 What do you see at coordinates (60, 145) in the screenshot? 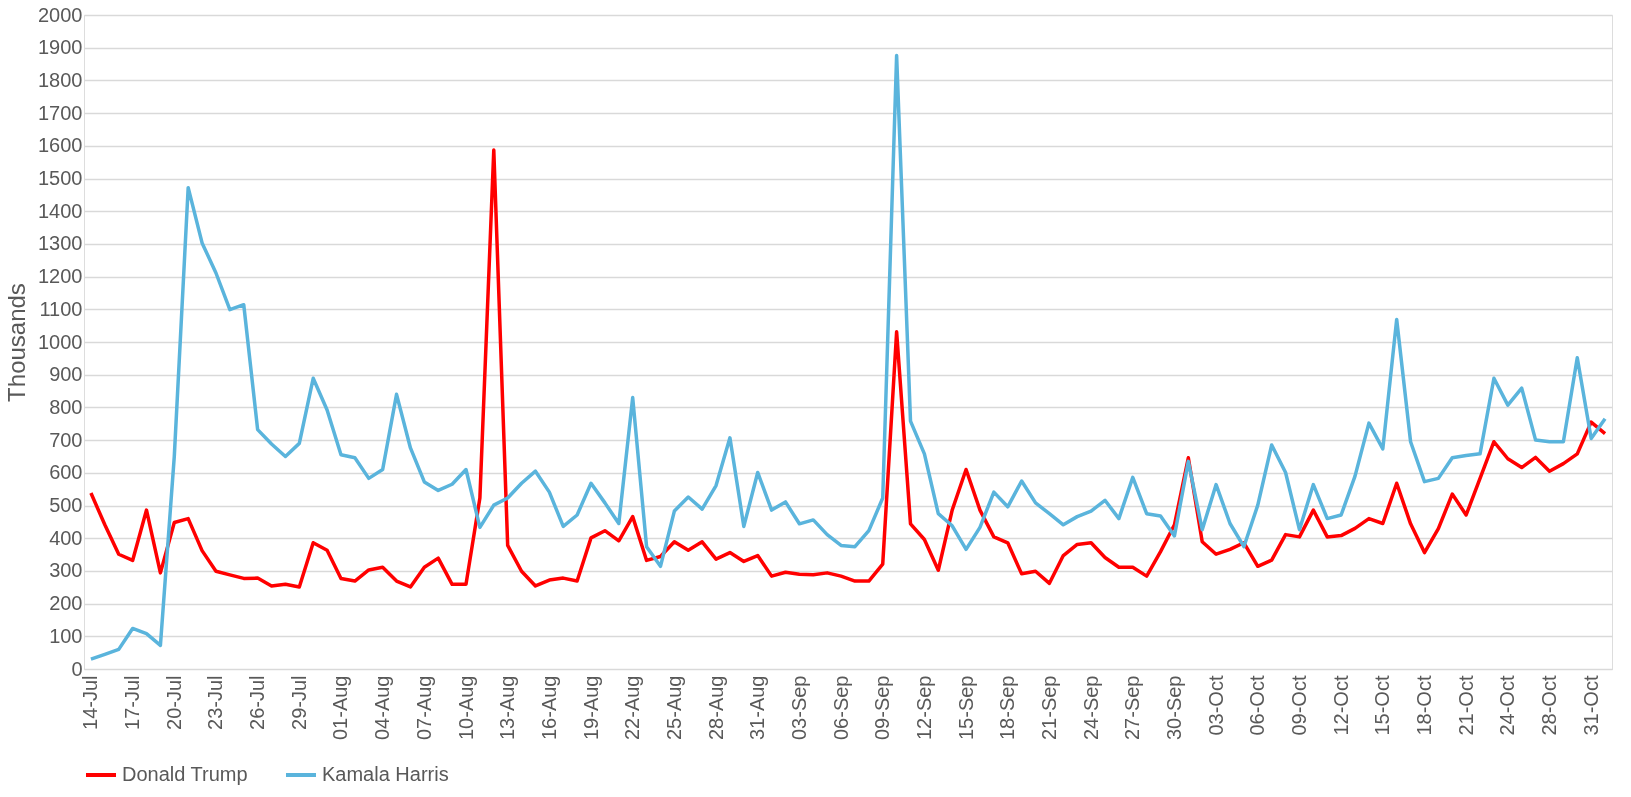
I see `y-tick-label: 1600` at bounding box center [60, 145].